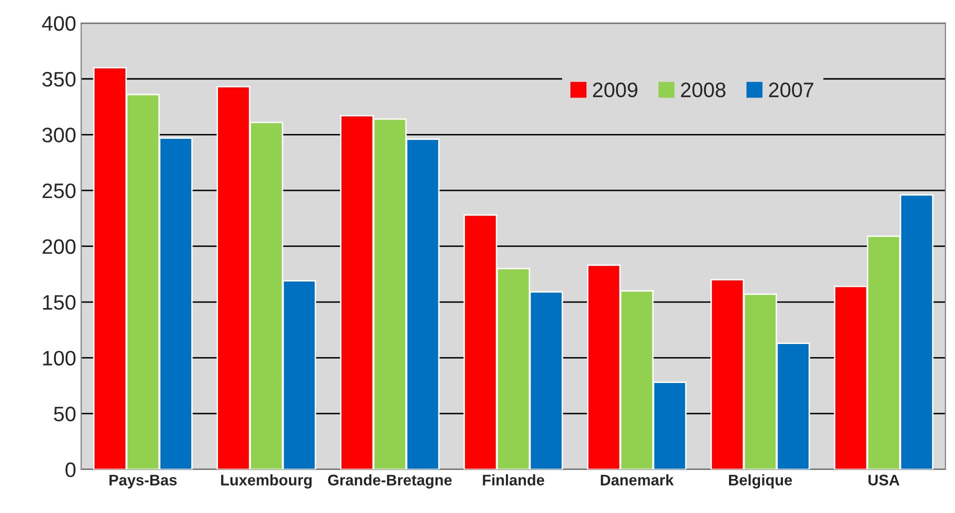 This screenshot has height=513, width=955. What do you see at coordinates (65, 414) in the screenshot?
I see `y-tick-label: 50` at bounding box center [65, 414].